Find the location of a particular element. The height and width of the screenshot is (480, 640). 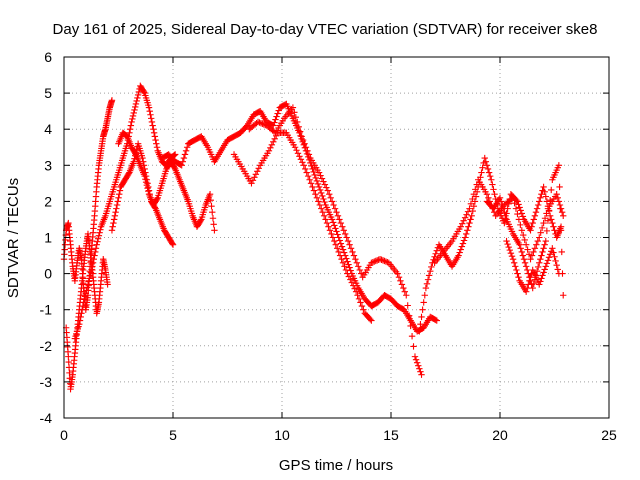

y-tick-label: -1 is located at coordinates (46, 310).